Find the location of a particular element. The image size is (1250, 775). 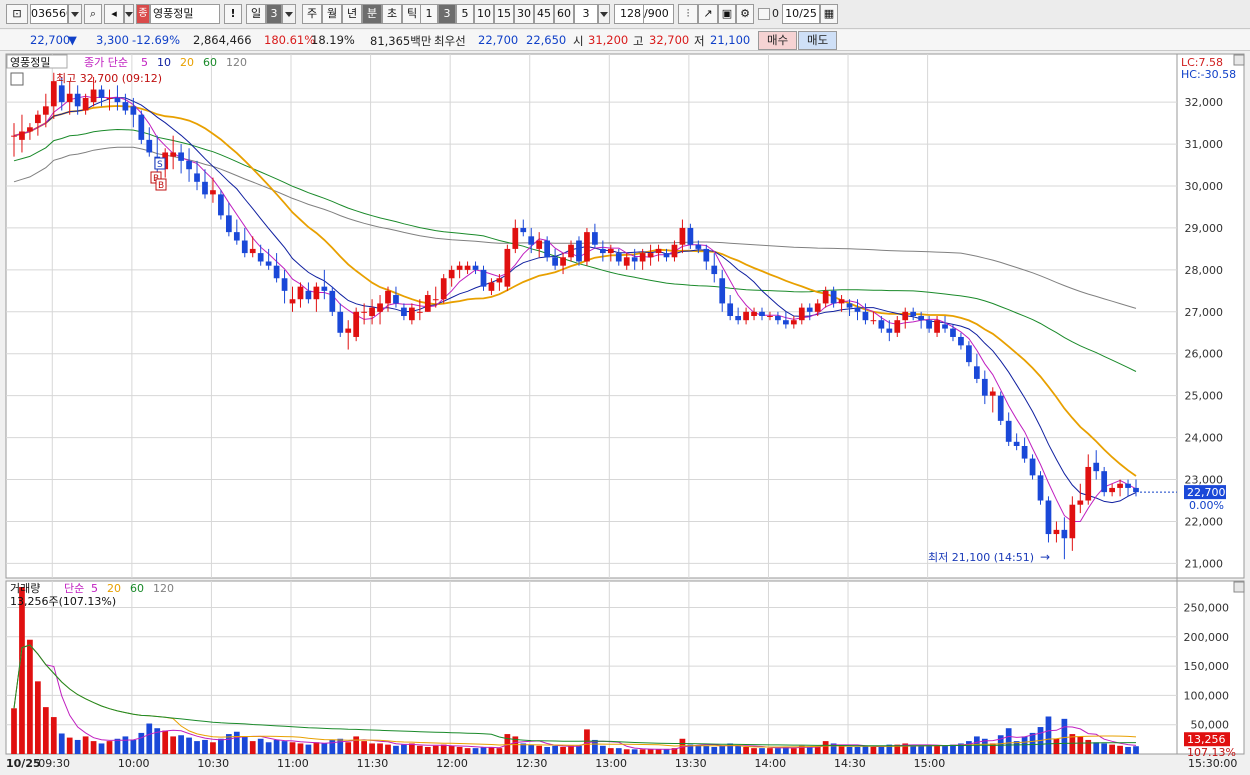

save-icon: ▣ is located at coordinates (727, 14).